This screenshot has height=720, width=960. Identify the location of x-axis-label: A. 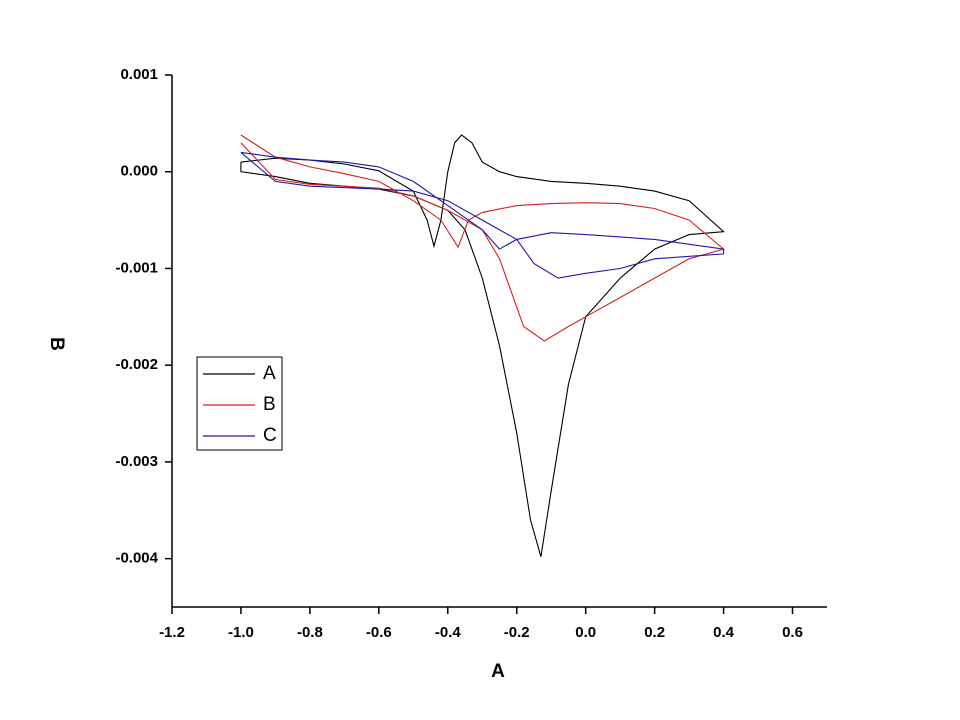
(498, 671).